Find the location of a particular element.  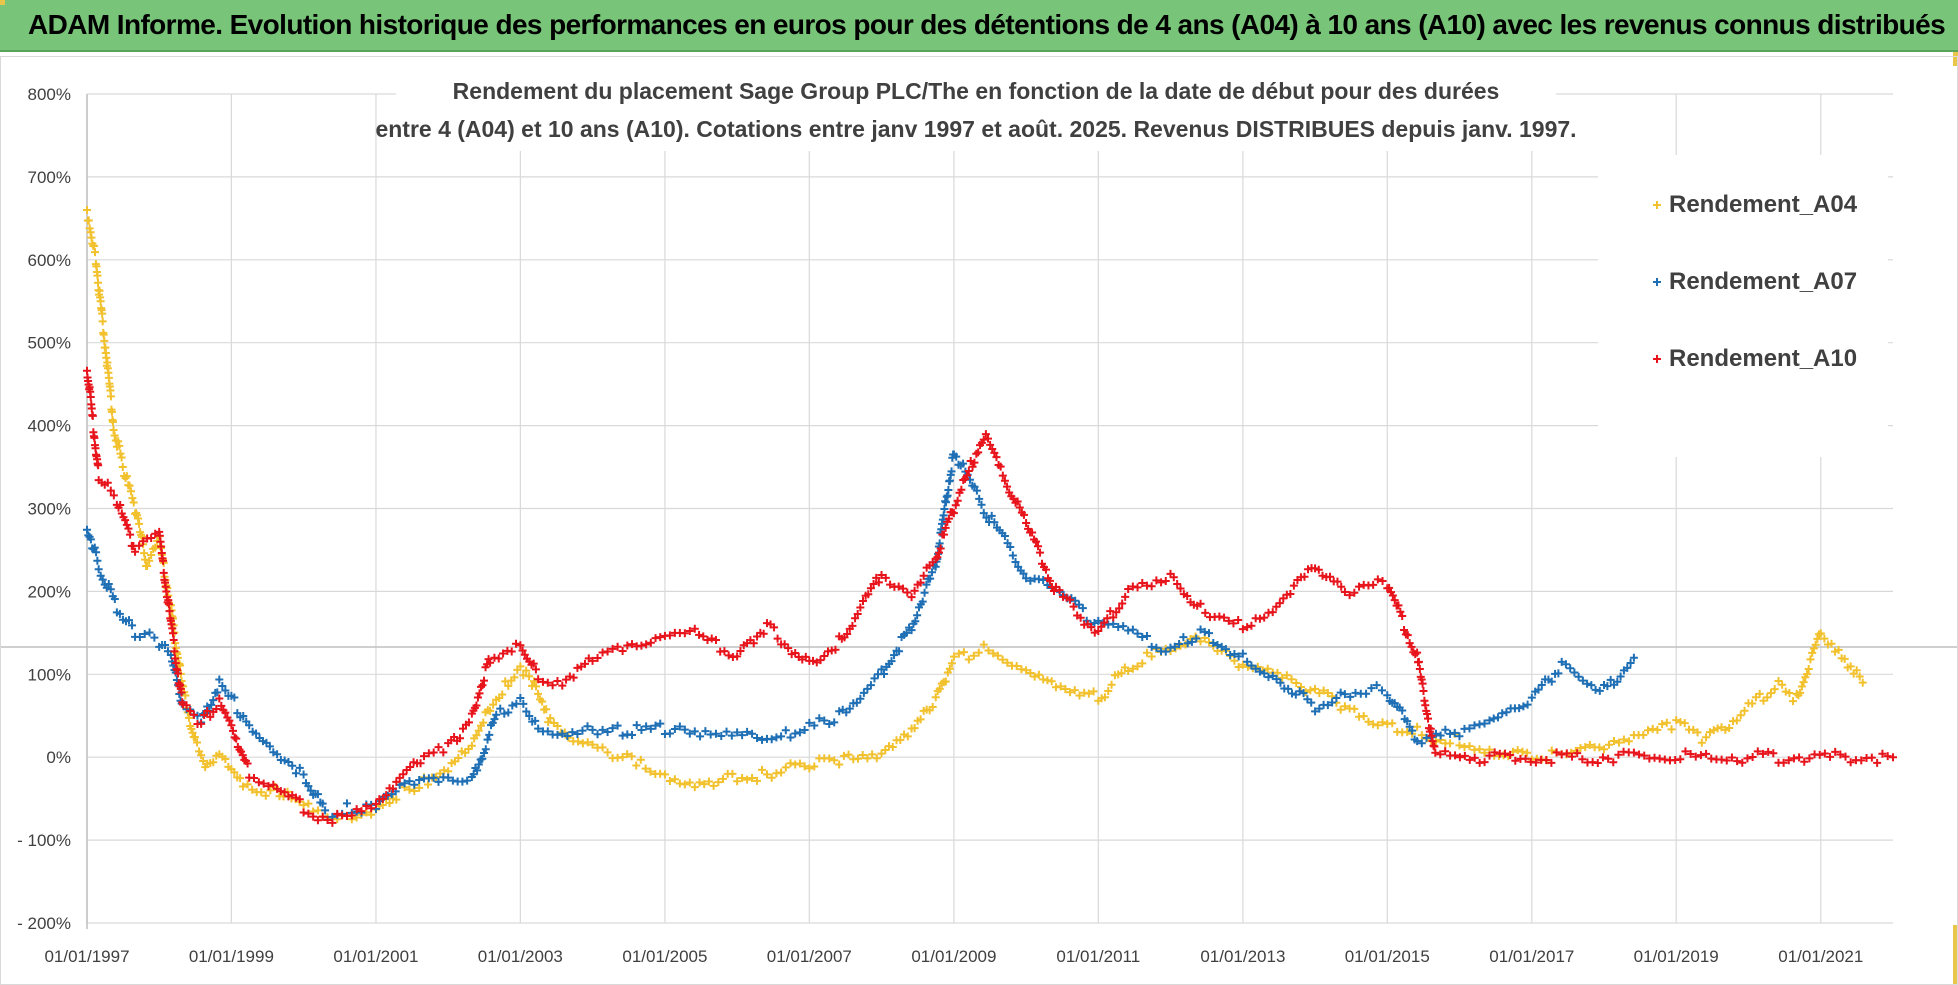

y-tick-label: 300% is located at coordinates (49, 509).